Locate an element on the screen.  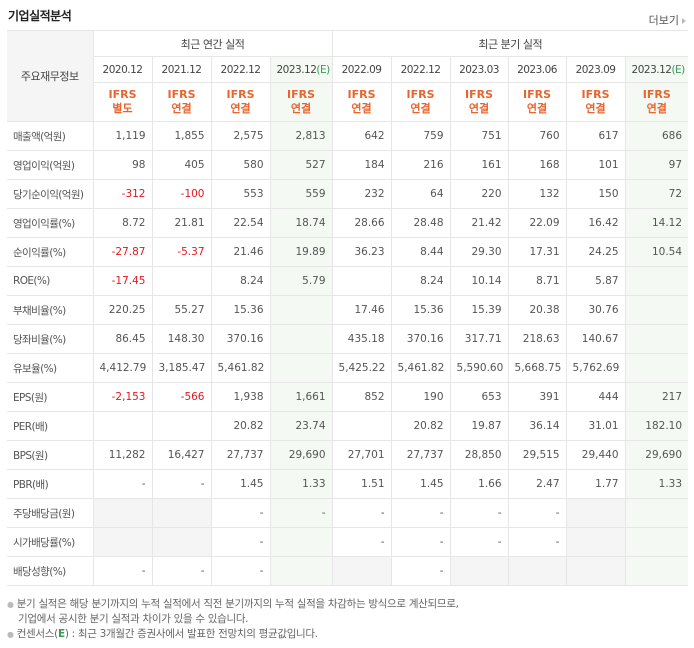
row-label: PBR(배) is located at coordinates (50, 484).